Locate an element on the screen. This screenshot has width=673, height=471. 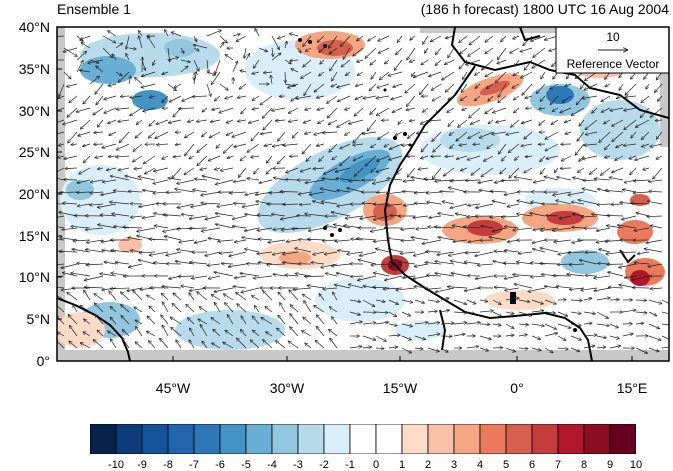
reference-vector-value: 10 is located at coordinates (613, 37).